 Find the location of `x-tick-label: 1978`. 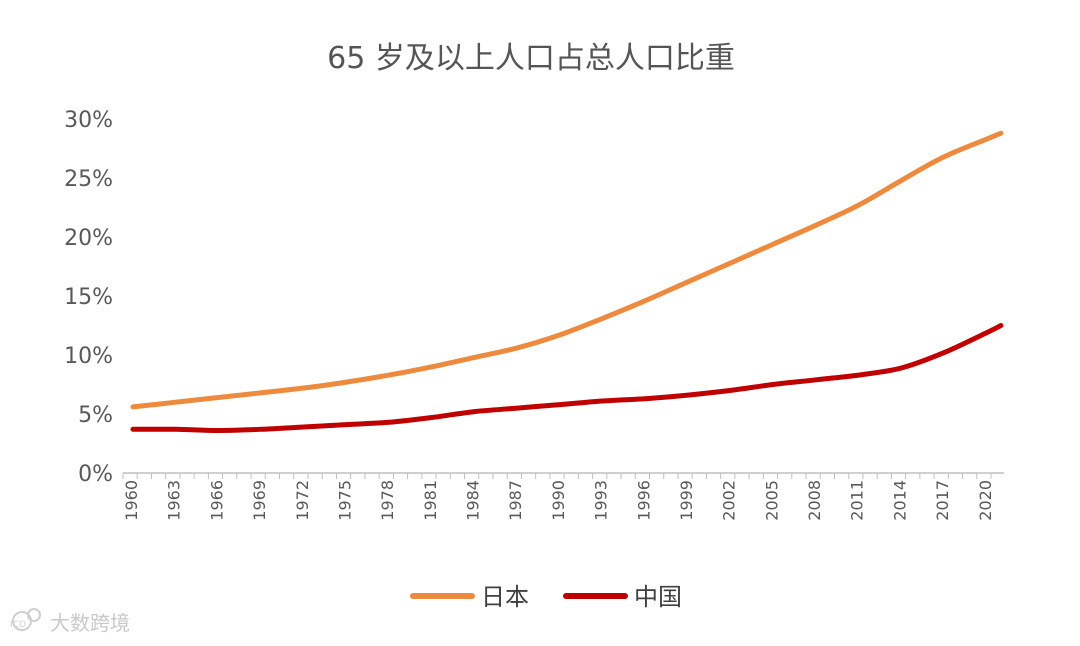

x-tick-label: 1978 is located at coordinates (387, 500).